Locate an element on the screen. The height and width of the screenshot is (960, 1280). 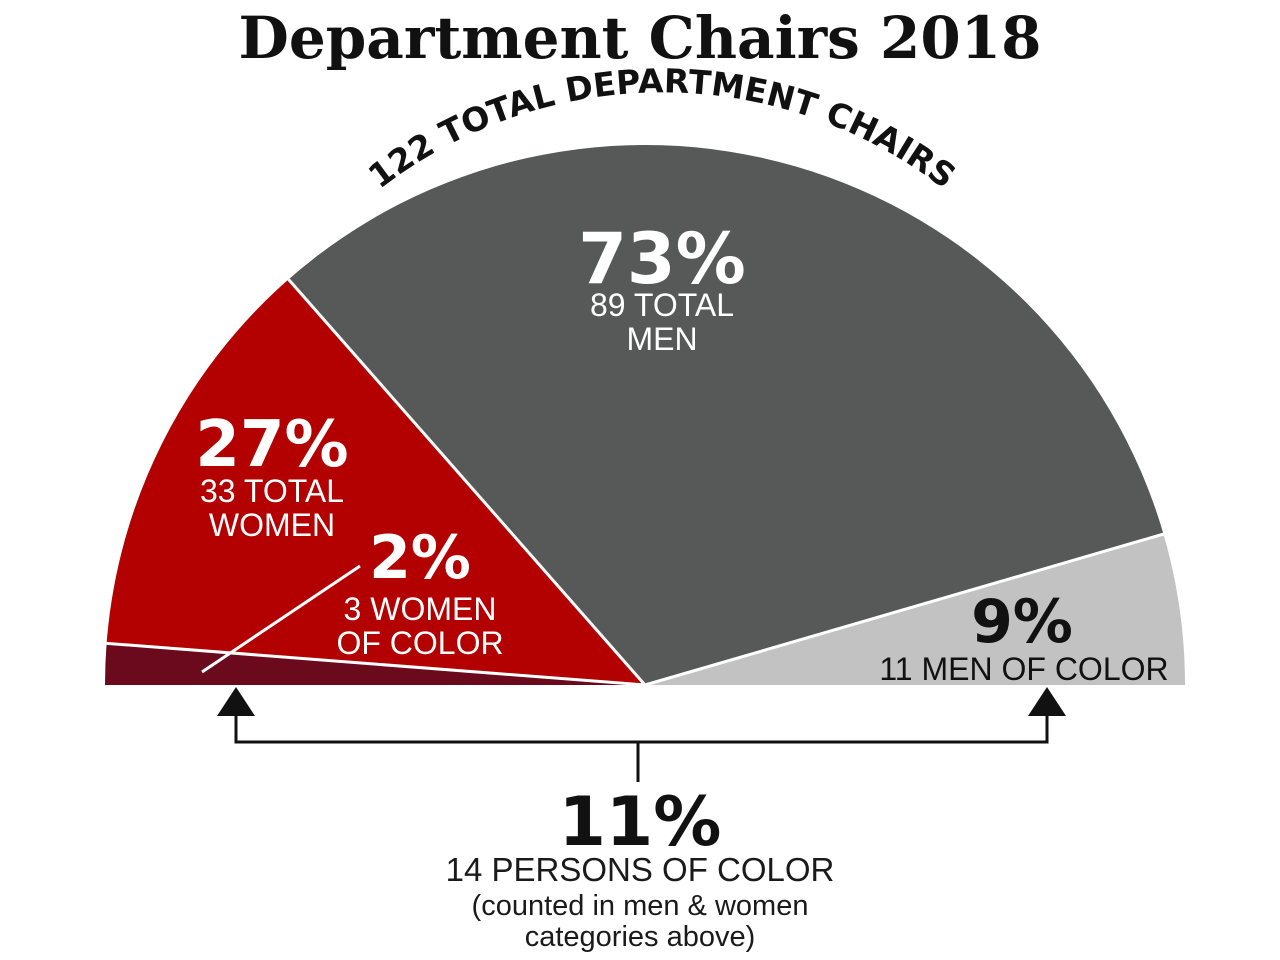
combined-note-line2: categories above) is located at coordinates (640, 937).